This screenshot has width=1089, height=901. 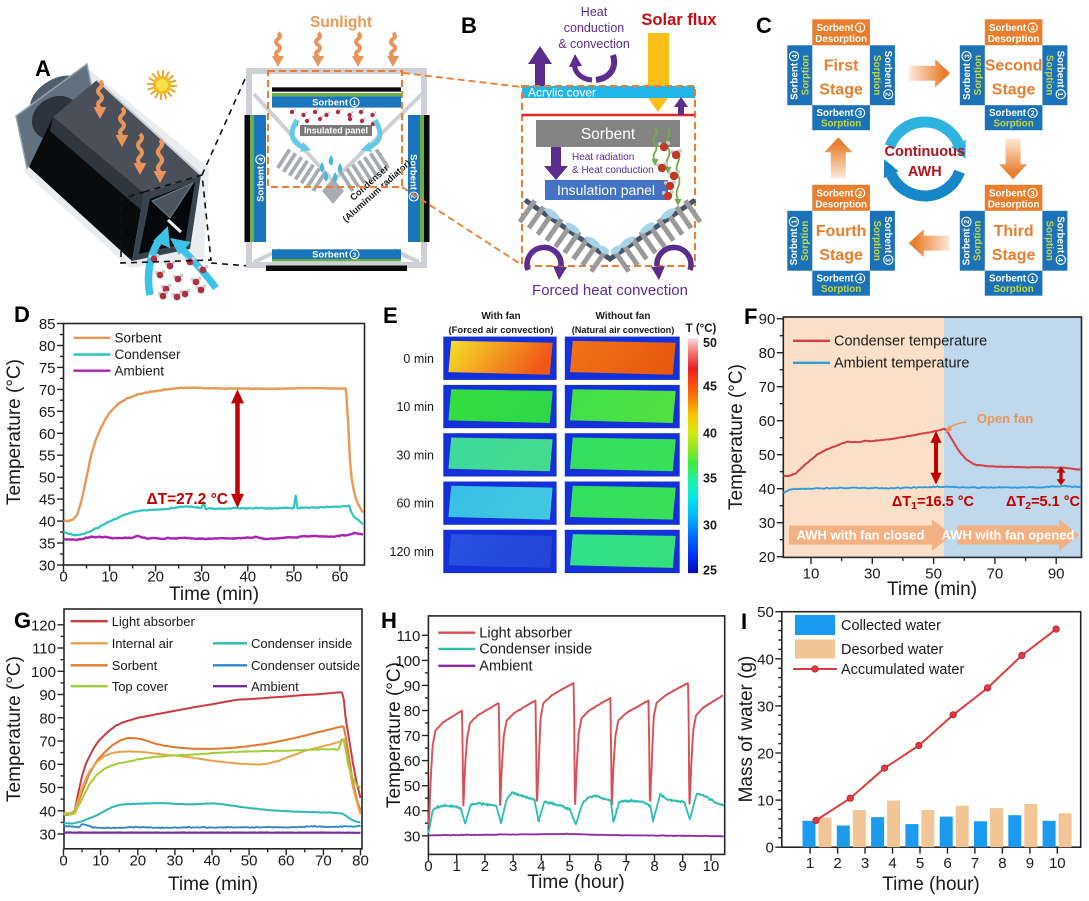 I want to click on svg-text: Solar flux, so click(x=679, y=20).